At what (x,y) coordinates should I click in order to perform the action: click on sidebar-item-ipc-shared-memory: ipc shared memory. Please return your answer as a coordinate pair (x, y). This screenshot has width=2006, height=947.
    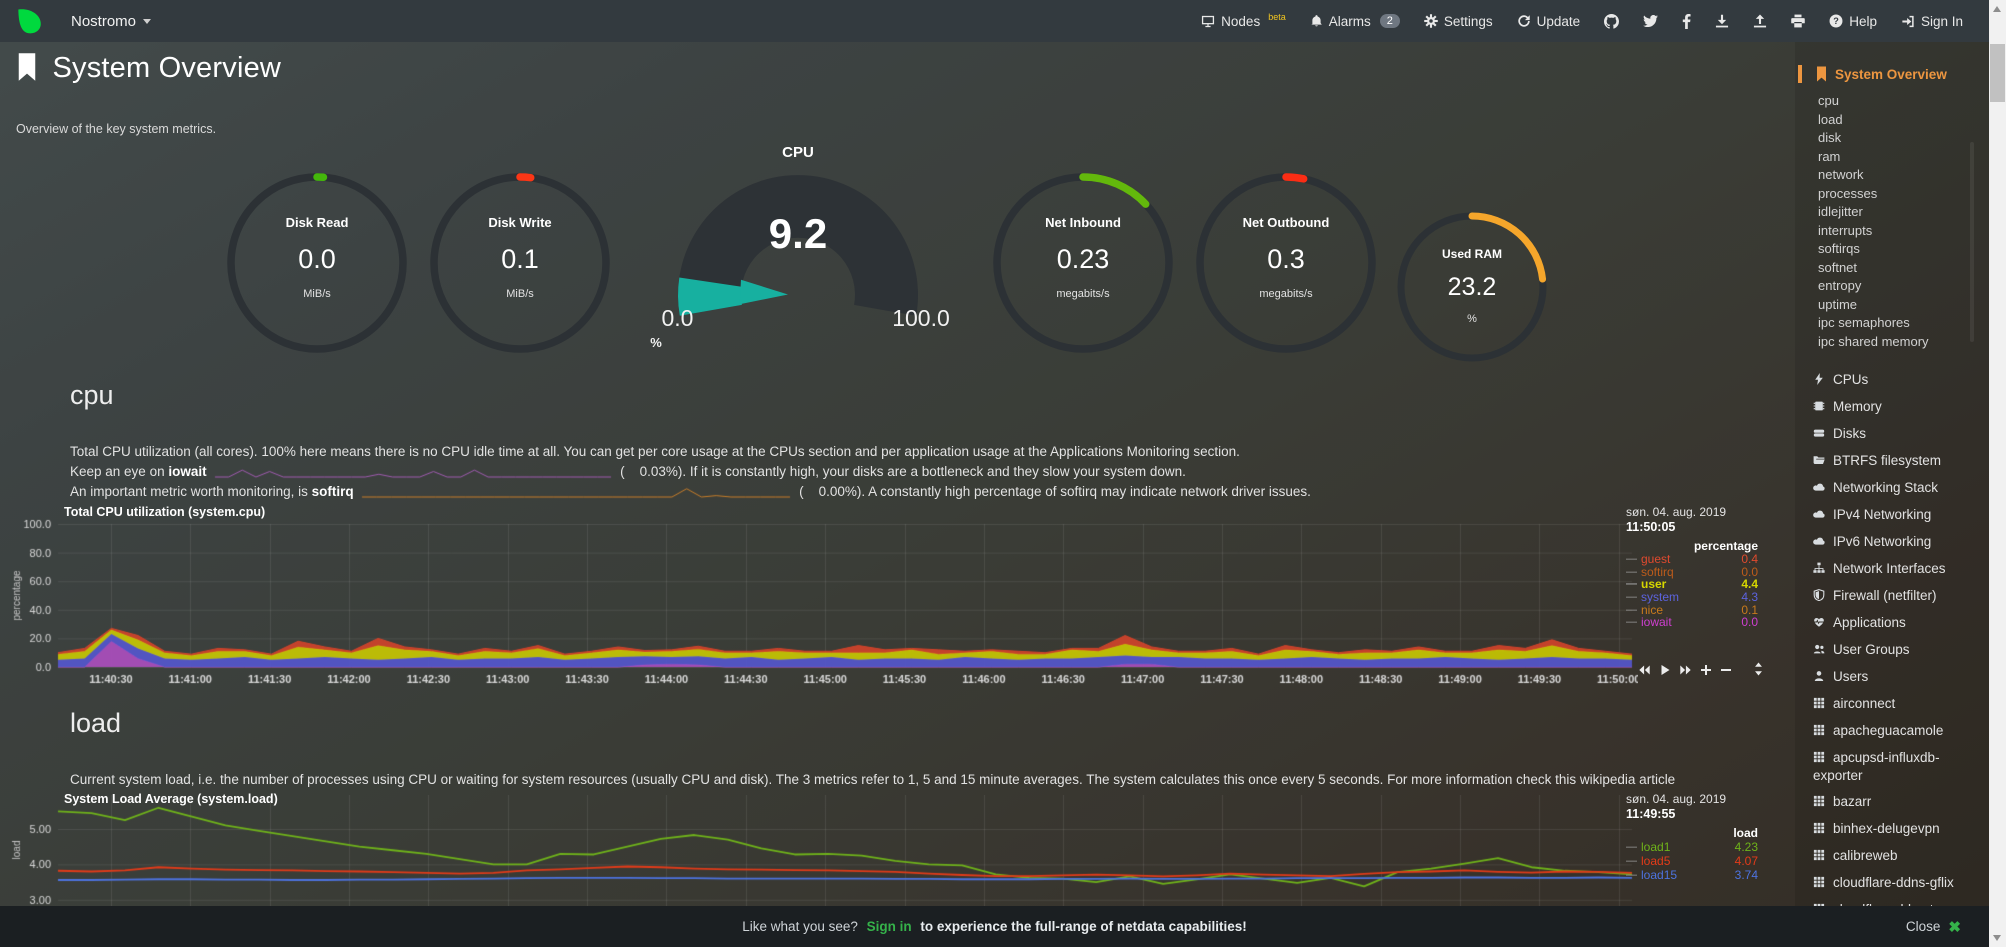
    Looking at the image, I should click on (1873, 341).